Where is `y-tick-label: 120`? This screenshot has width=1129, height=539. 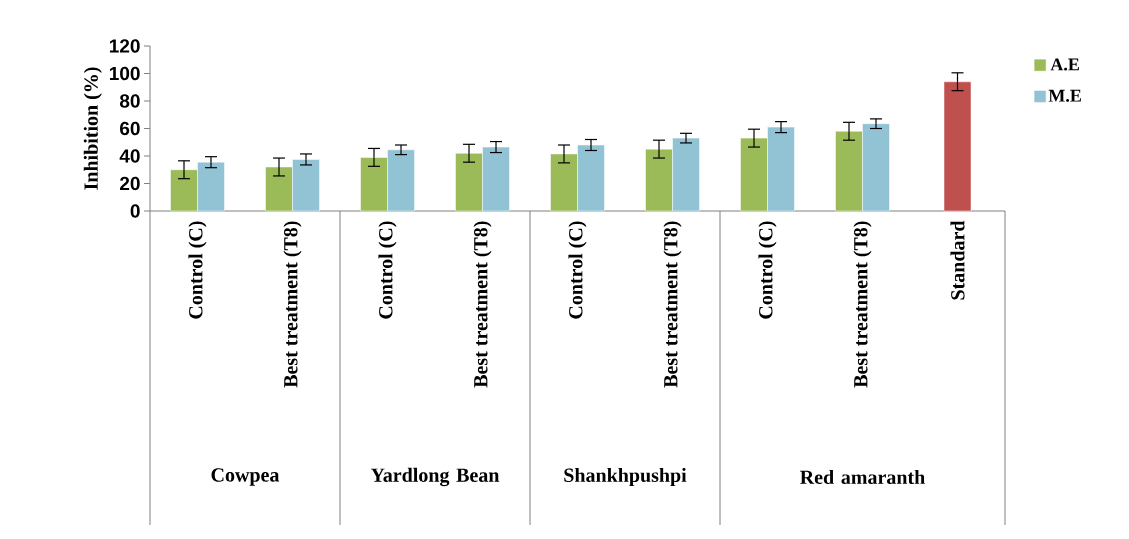 y-tick-label: 120 is located at coordinates (124, 46).